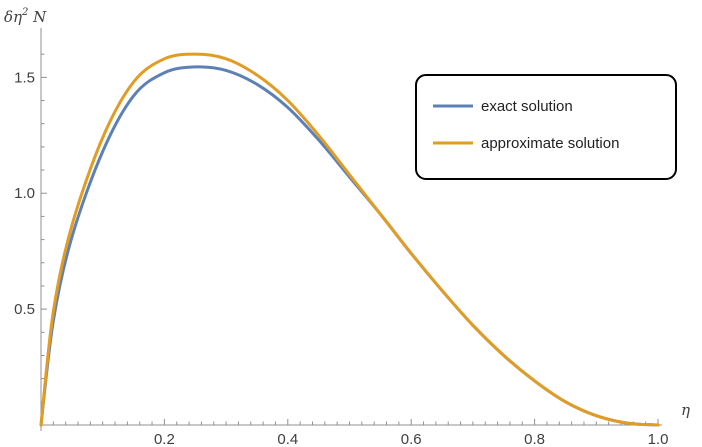  What do you see at coordinates (534, 439) in the screenshot?
I see `x-tick-label: 0.8` at bounding box center [534, 439].